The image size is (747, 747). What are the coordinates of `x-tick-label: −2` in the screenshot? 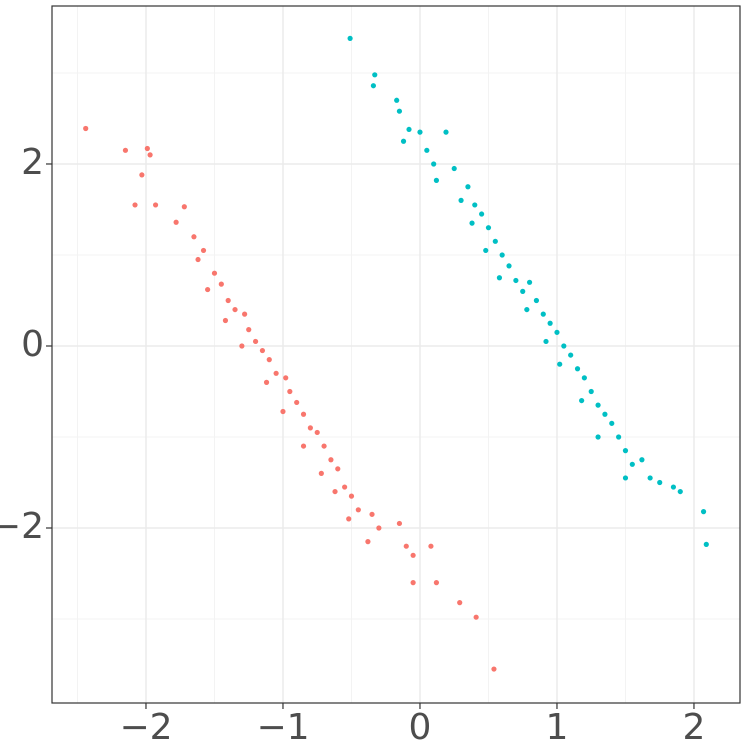 It's located at (145, 727).